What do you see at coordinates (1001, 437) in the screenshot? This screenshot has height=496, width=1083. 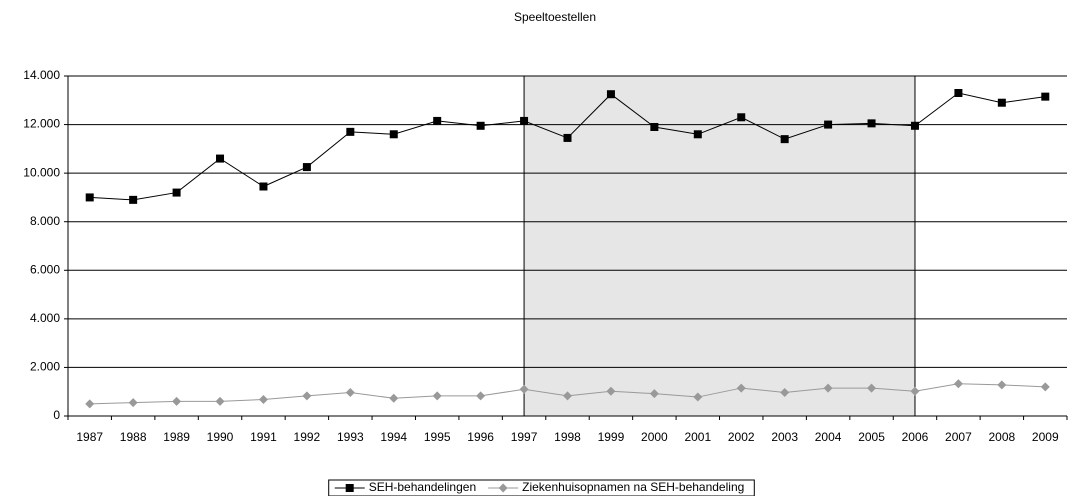 I see `x-tick-label: 2008` at bounding box center [1001, 437].